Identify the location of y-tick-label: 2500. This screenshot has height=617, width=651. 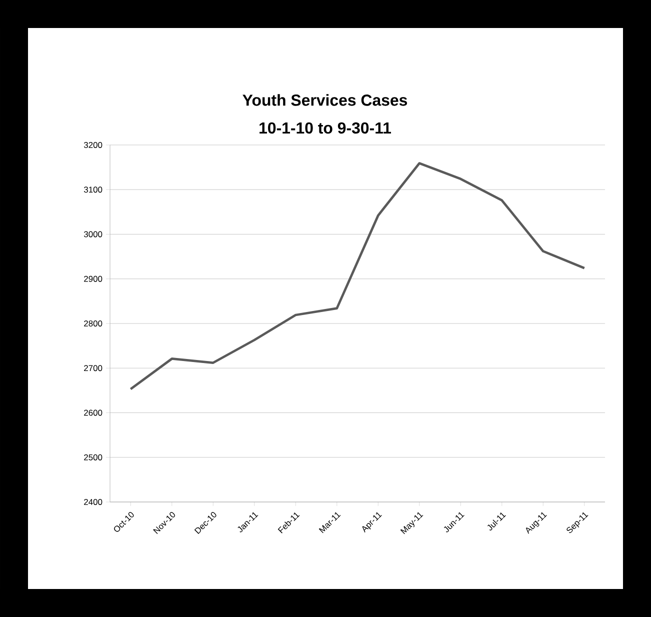
(93, 457).